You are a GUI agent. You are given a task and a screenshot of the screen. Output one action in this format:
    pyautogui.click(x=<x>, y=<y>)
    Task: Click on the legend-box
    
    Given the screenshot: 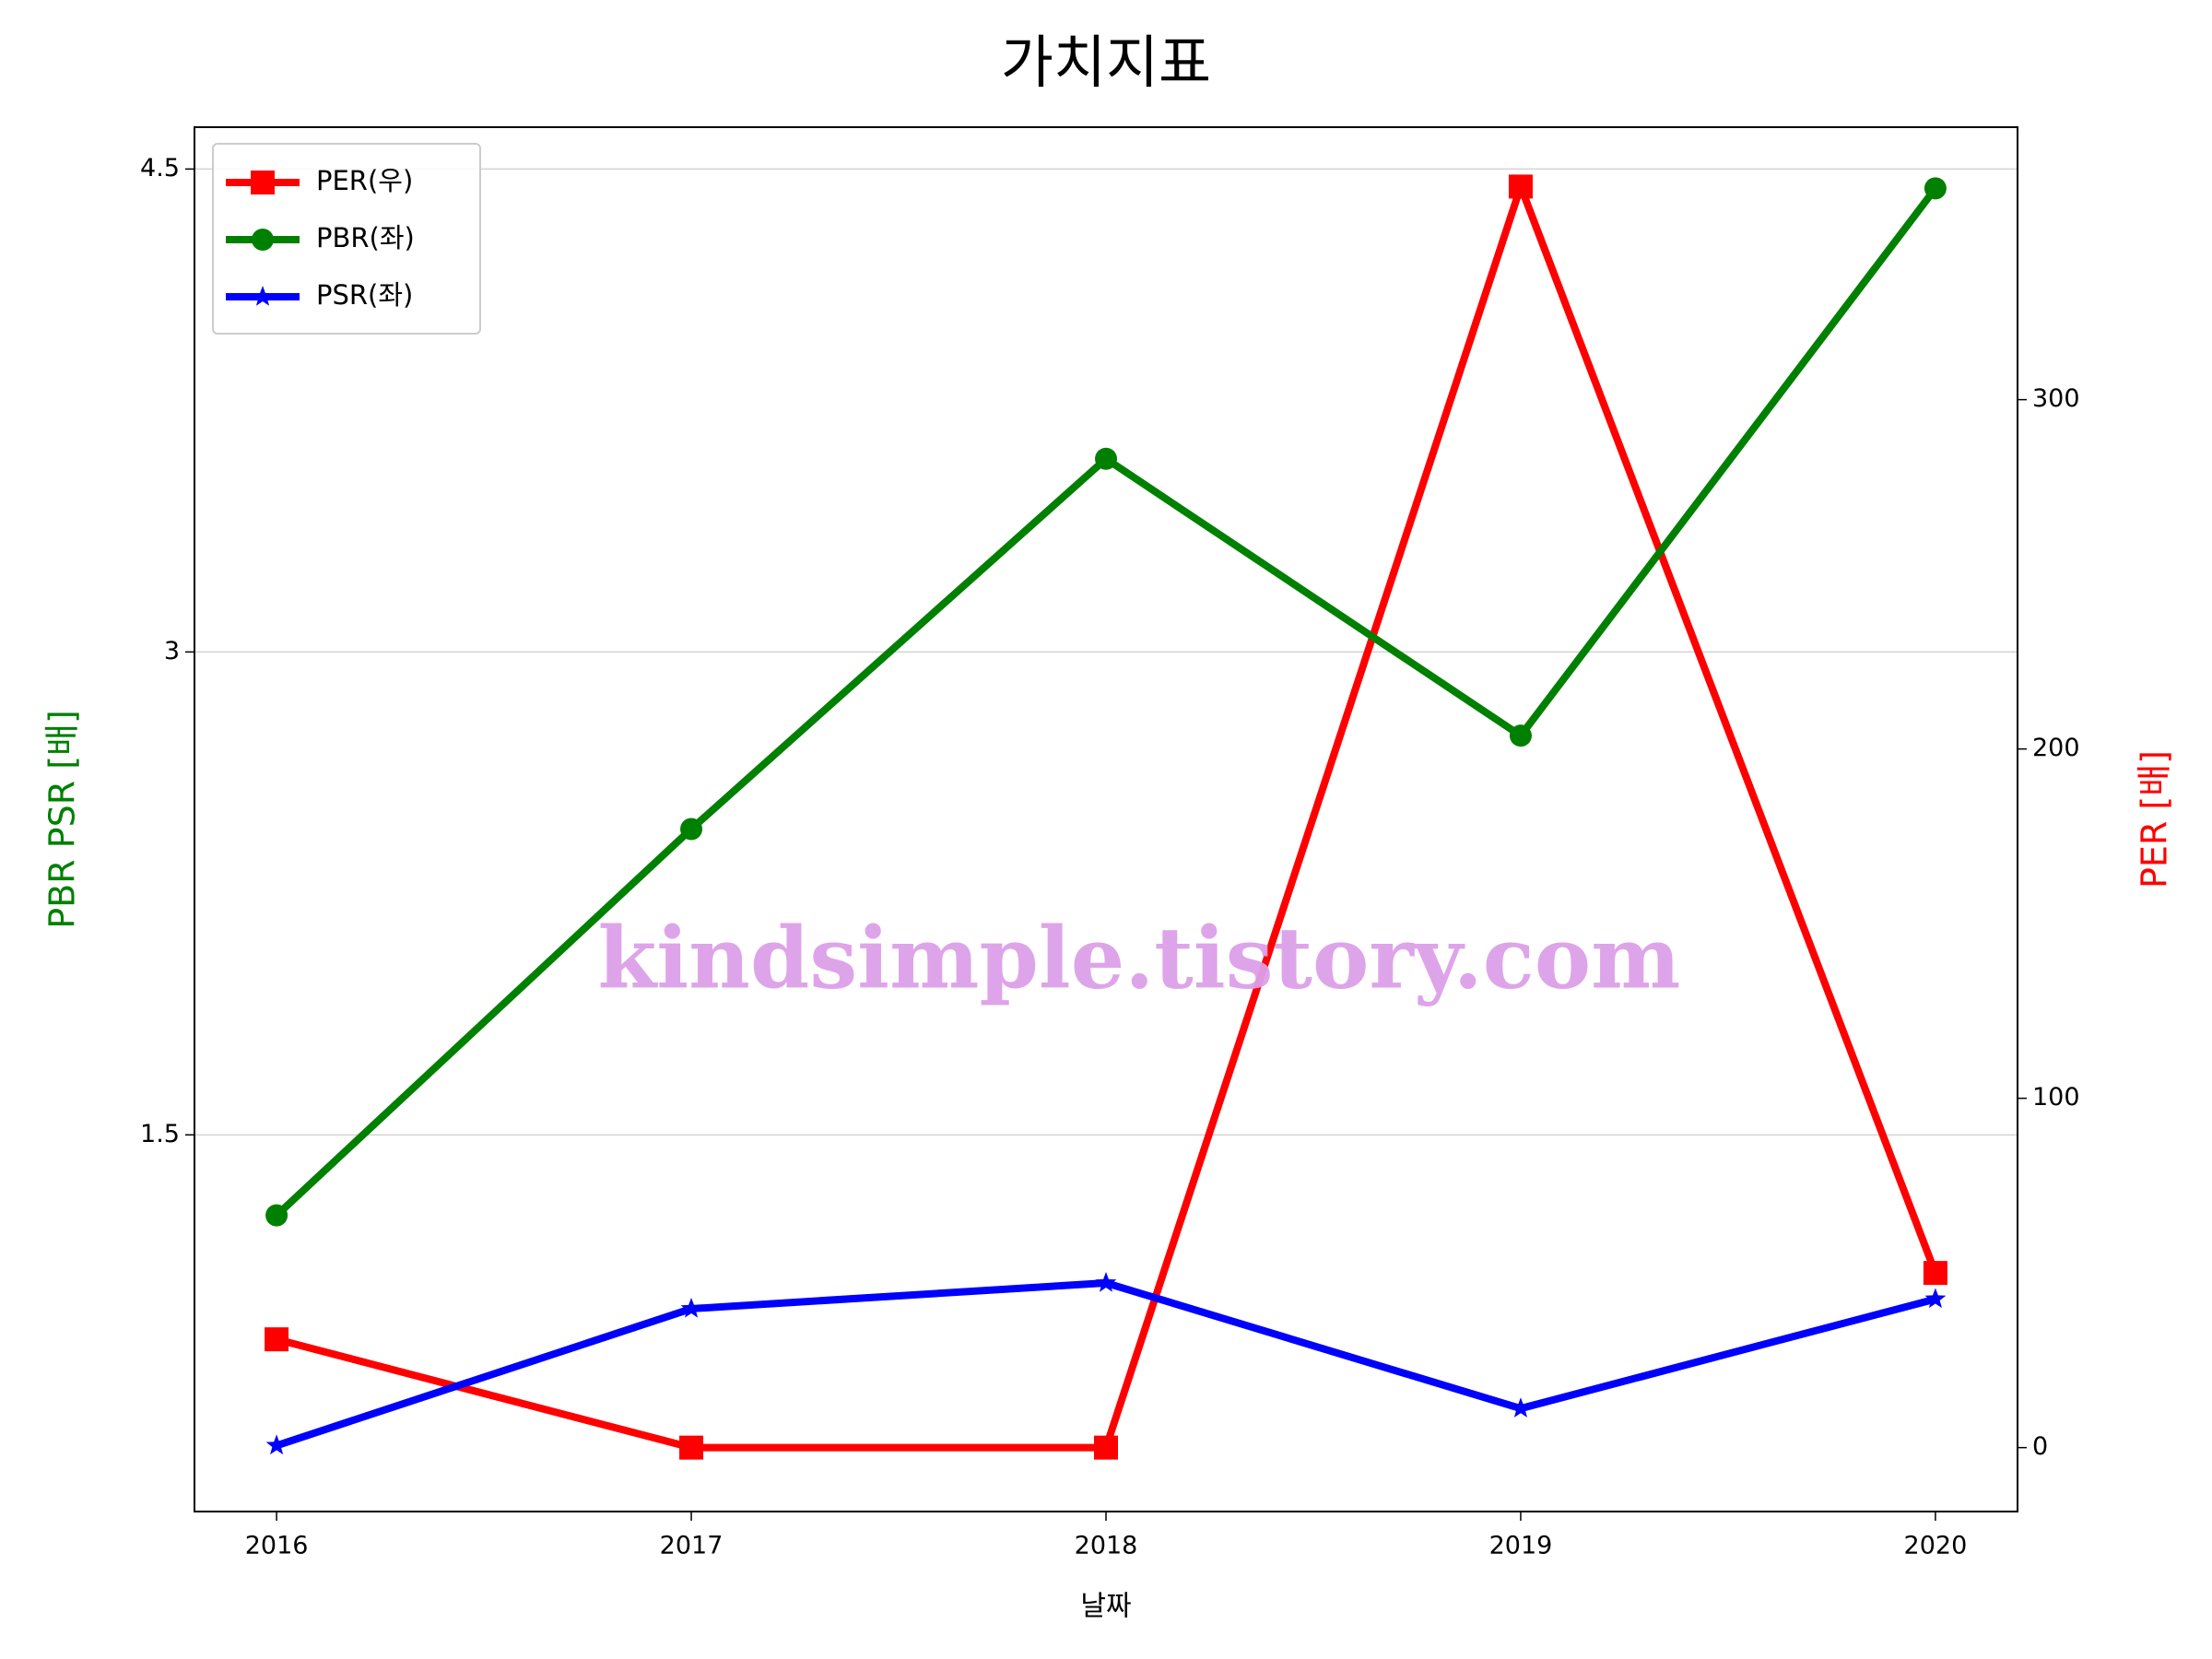 What is the action you would take?
    pyautogui.click(x=346, y=239)
    